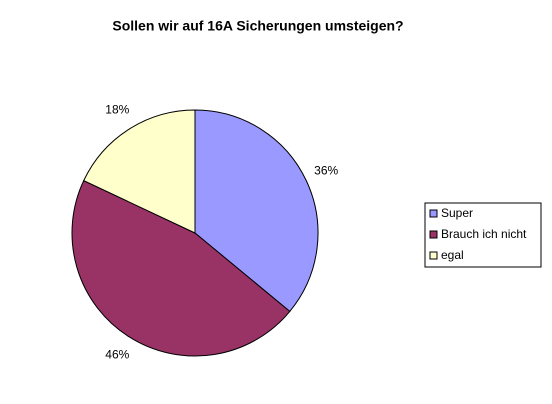 The height and width of the screenshot is (404, 552). Describe the element at coordinates (117, 355) in the screenshot. I see `data-label: 46%` at that location.